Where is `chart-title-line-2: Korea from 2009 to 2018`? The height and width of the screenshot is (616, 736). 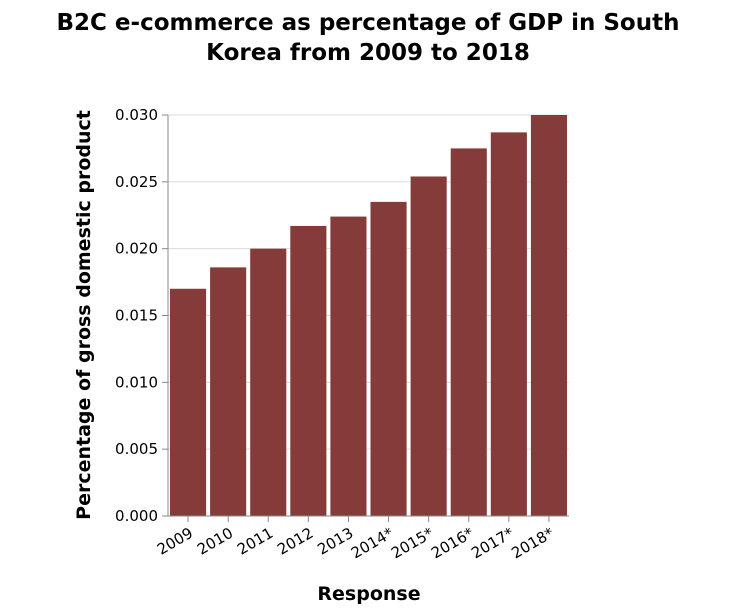 chart-title-line-2: Korea from 2009 to 2018 is located at coordinates (368, 53).